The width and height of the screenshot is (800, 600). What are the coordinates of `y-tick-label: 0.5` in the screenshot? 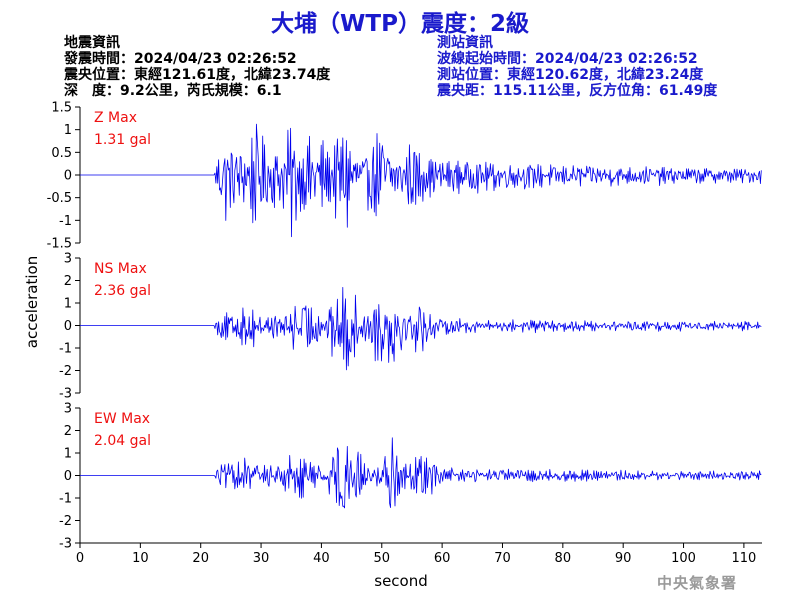 It's located at (61, 153).